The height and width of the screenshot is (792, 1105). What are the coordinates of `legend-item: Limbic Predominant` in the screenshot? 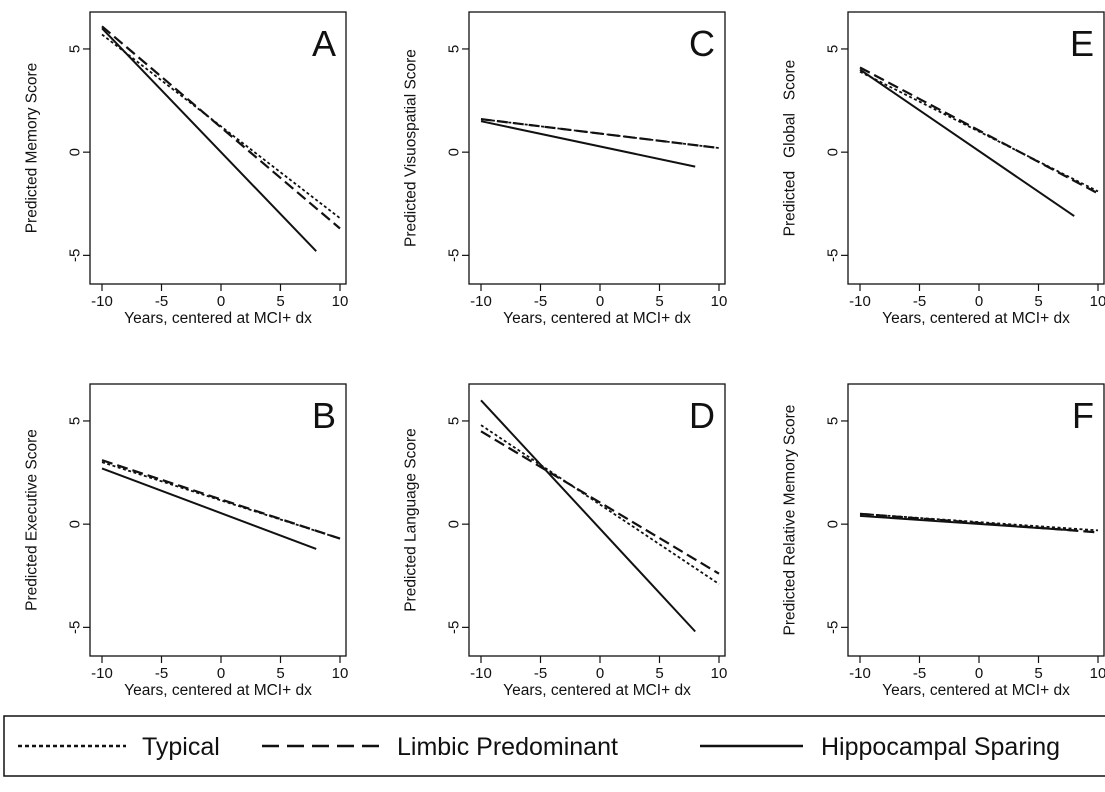 It's located at (440, 747).